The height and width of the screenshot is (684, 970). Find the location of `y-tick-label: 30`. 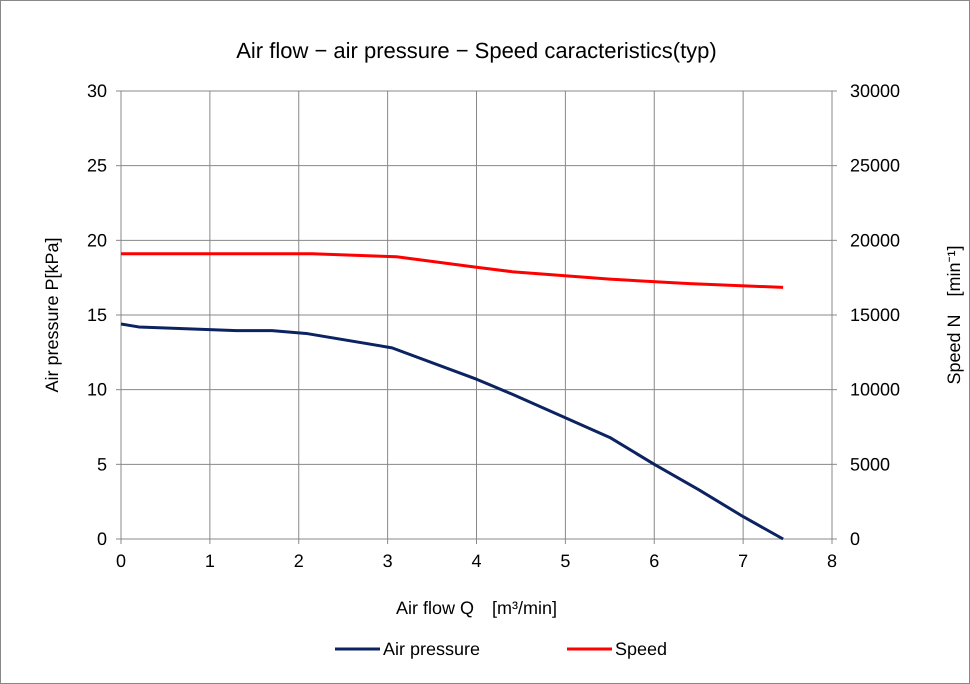

y-tick-label: 30 is located at coordinates (96, 91).